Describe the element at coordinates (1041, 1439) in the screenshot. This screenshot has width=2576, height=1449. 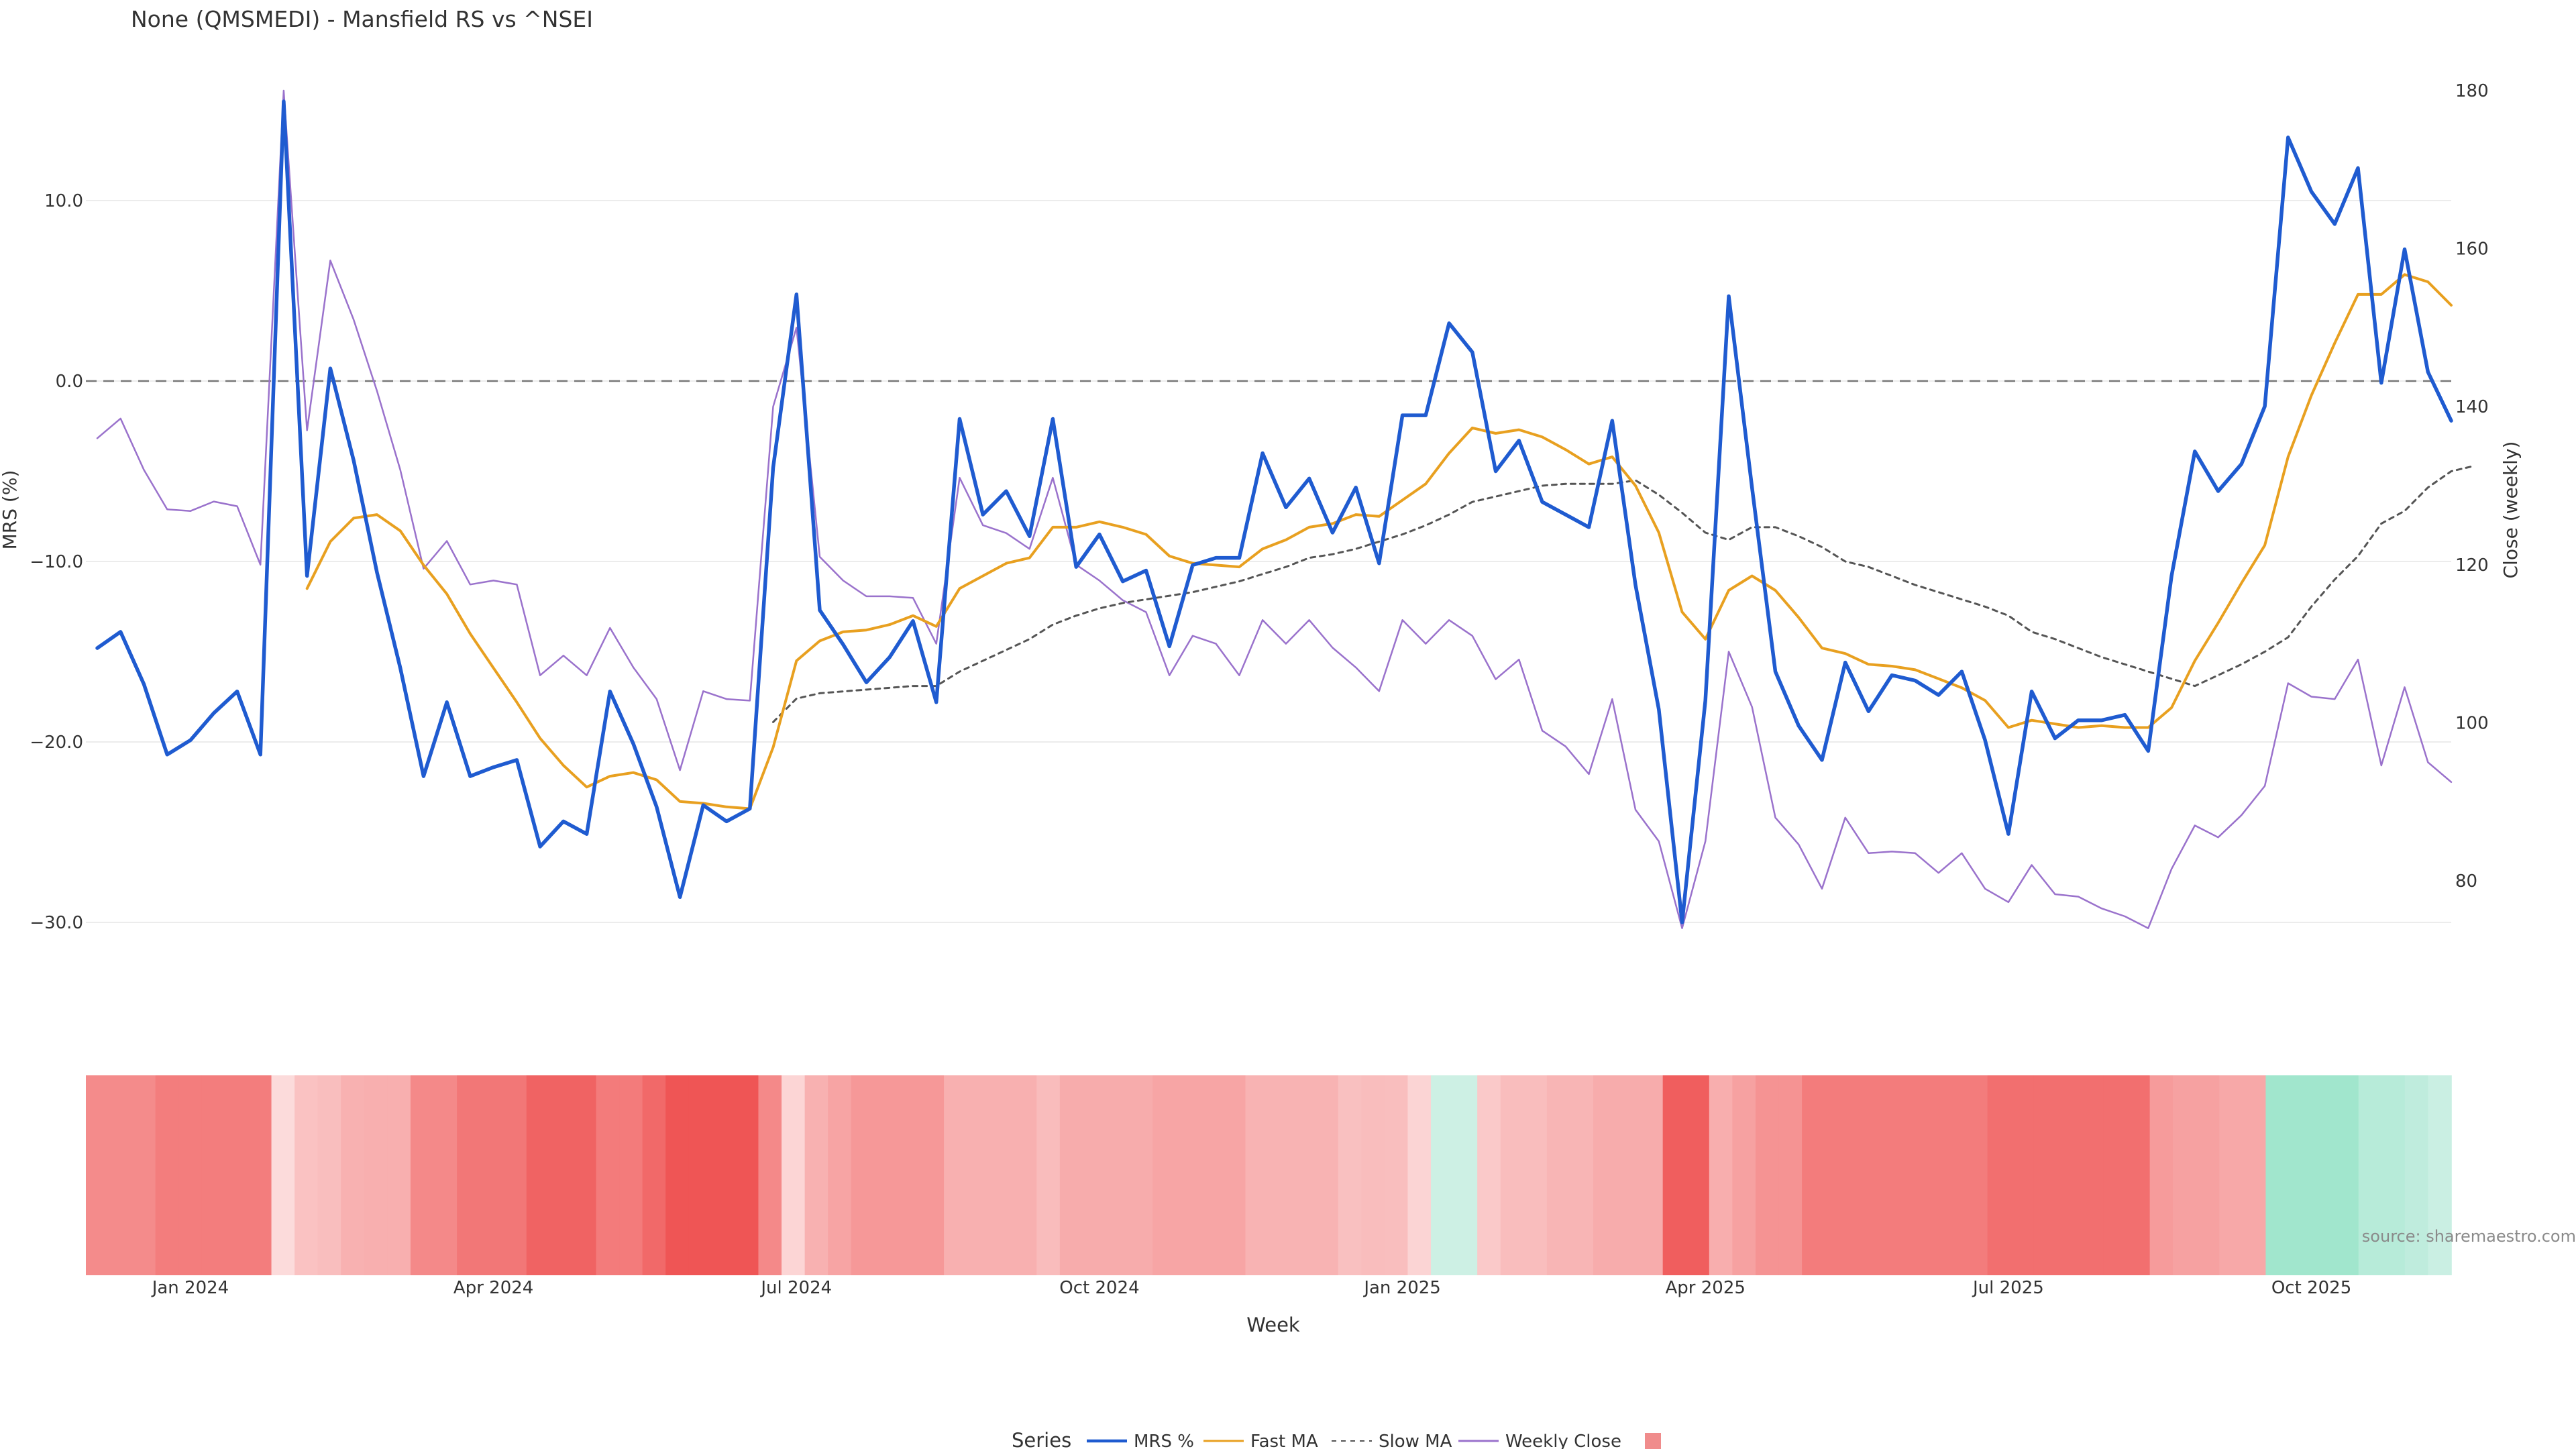
I see `legend-title: Series` at that location.